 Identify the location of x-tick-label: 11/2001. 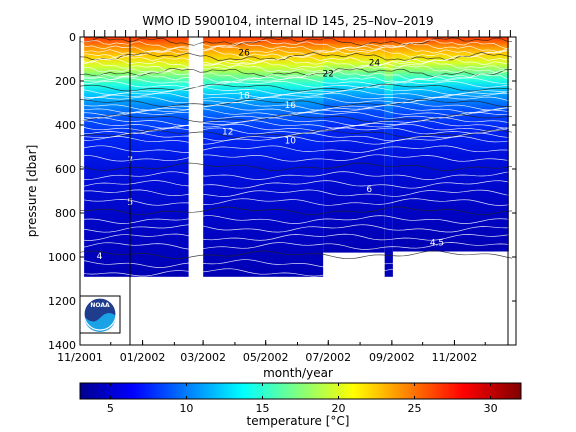
(80, 357).